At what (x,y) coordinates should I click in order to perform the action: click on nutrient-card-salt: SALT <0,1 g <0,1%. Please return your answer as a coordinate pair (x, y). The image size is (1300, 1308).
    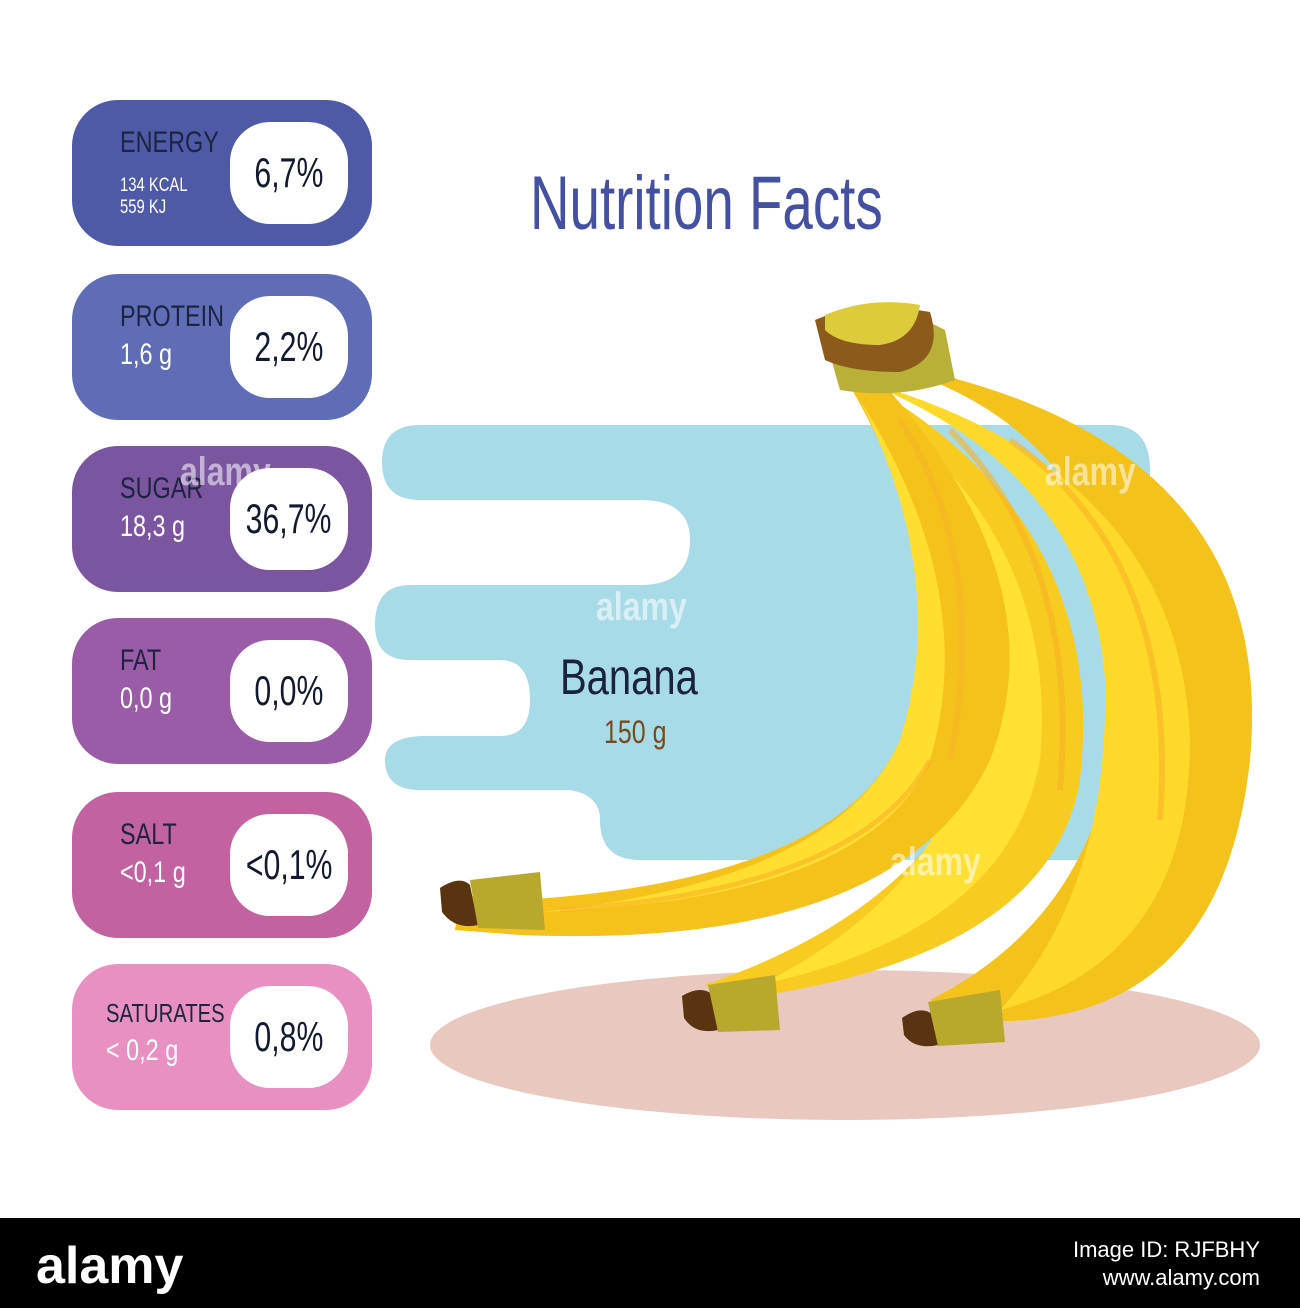
    Looking at the image, I should click on (222, 865).